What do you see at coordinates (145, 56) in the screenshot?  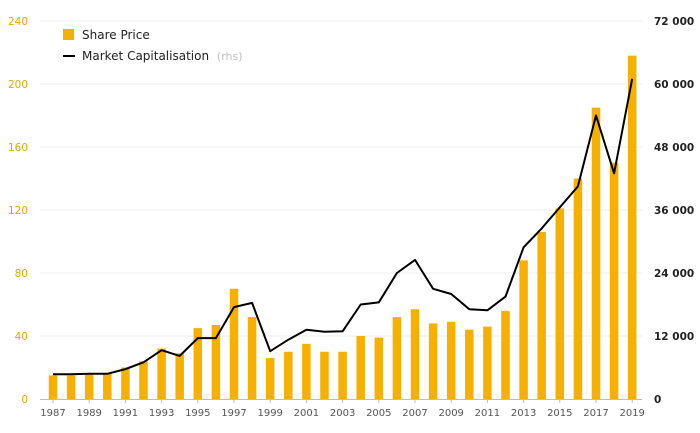 I see `legend-label-market-cap: Market Capitalisation` at bounding box center [145, 56].